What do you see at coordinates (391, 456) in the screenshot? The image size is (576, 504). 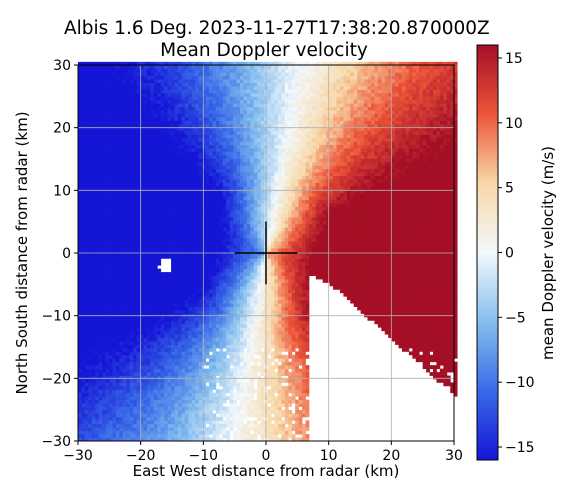 I see `x-tick-label: 20` at bounding box center [391, 456].